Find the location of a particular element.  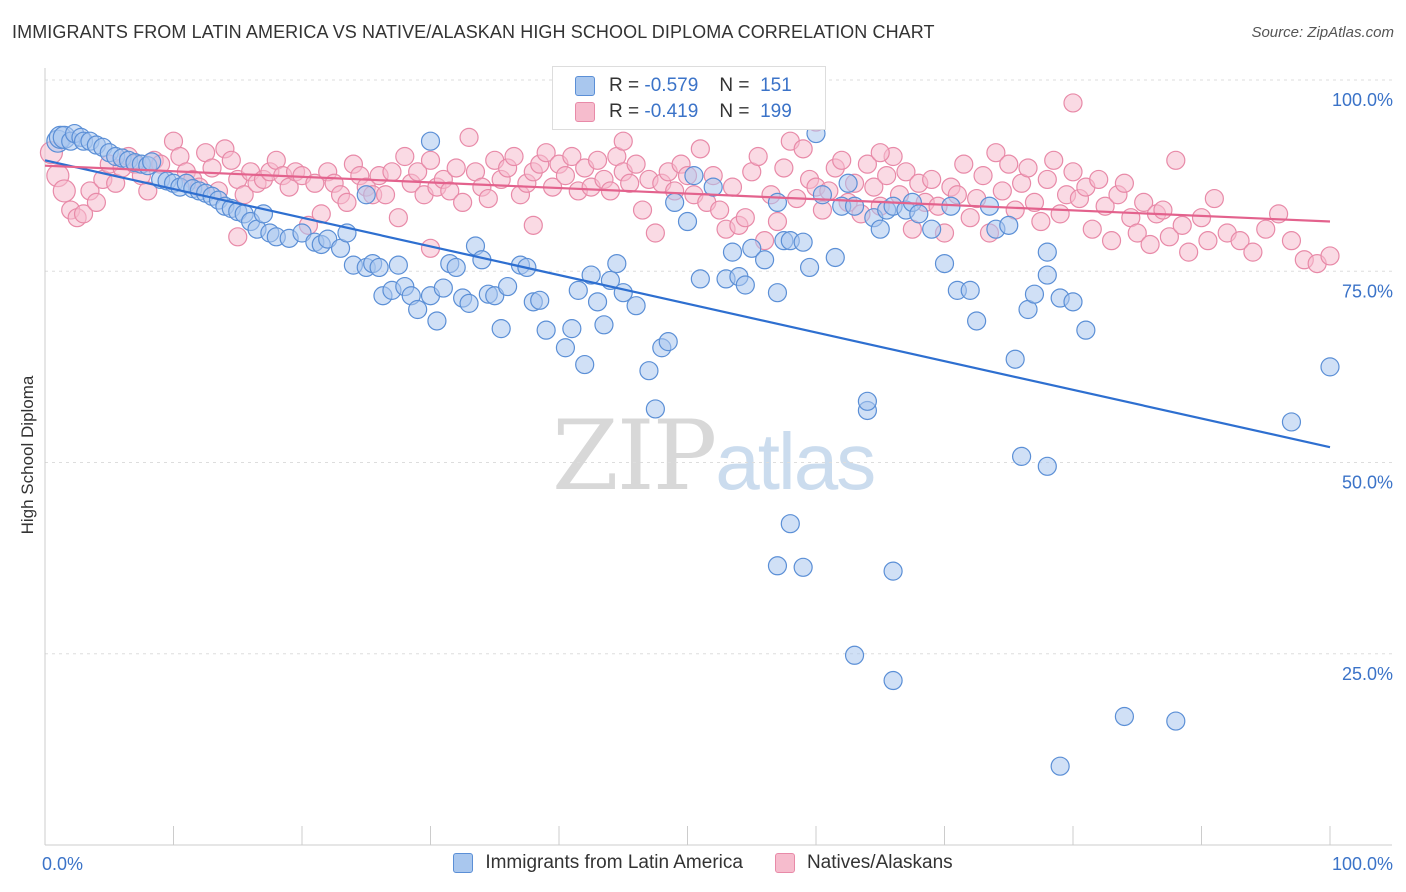

x-tick-label-end: 100.0% is located at coordinates (1362, 864).